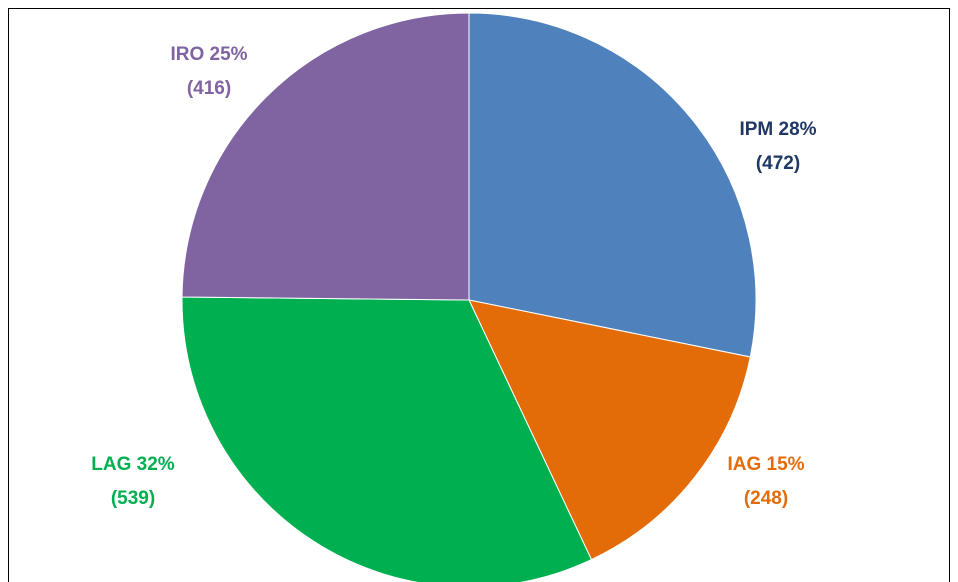 The image size is (958, 582). I want to click on value-label: (472), so click(778, 163).